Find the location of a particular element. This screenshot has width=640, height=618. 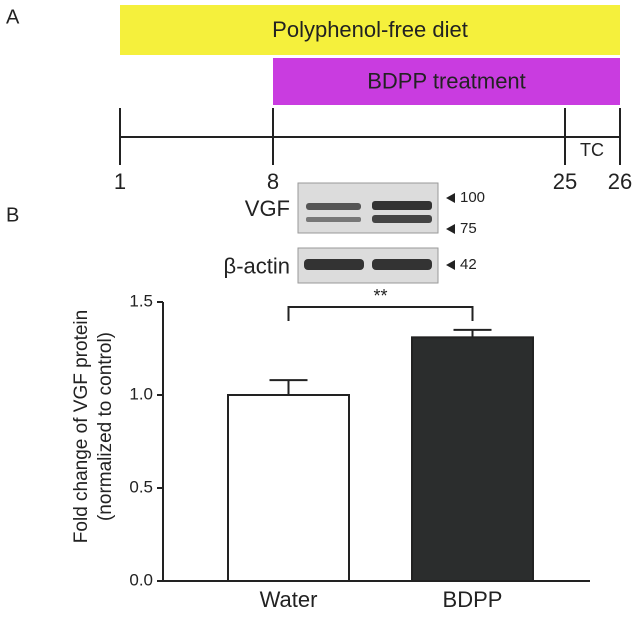

y-tick-label: 1.0 is located at coordinates (141, 393).